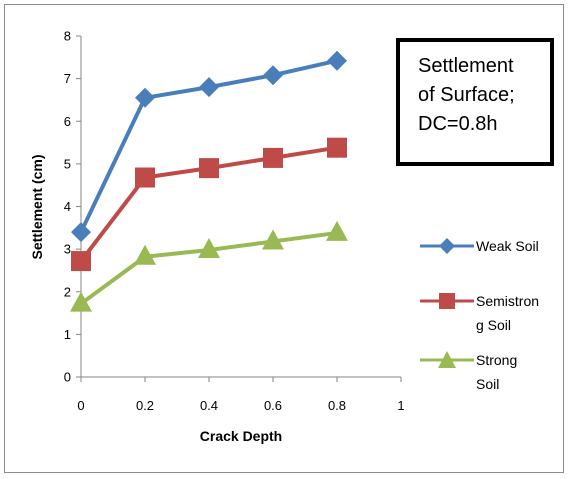  I want to click on y-tick-label: 8, so click(67, 36).